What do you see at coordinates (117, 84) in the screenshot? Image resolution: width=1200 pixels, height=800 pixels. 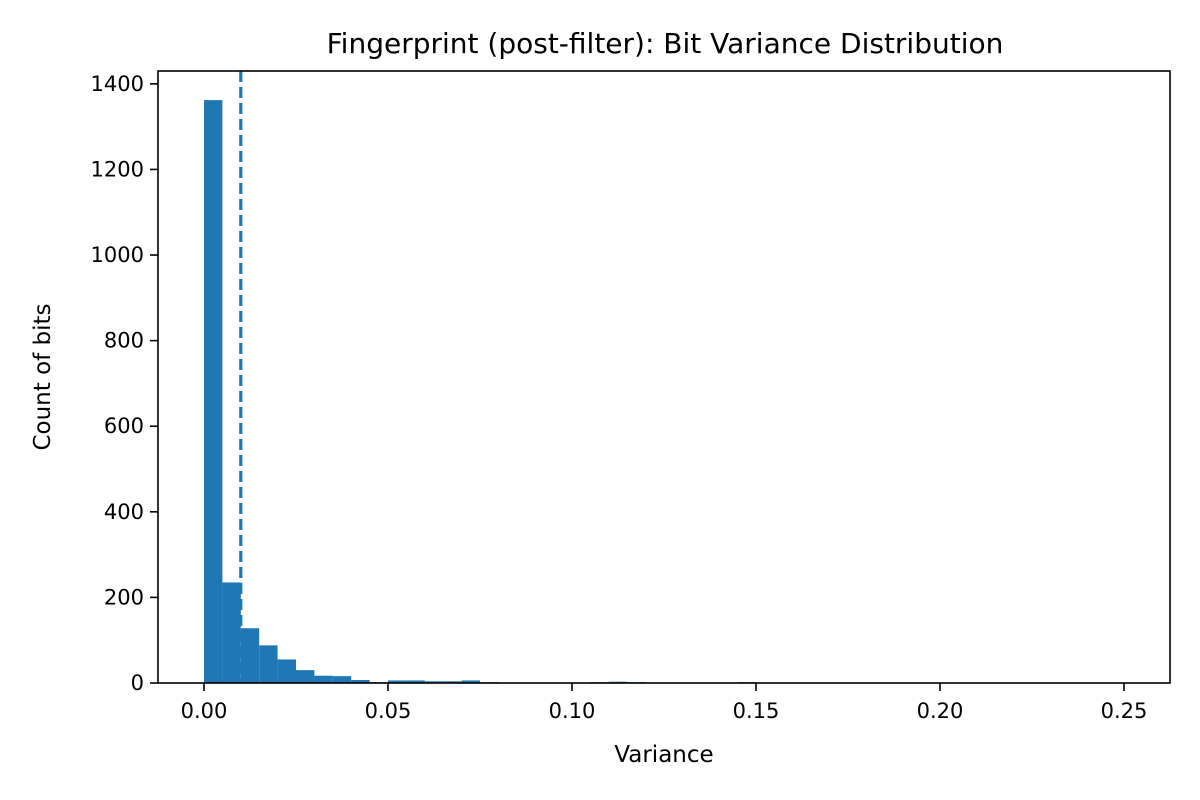 I see `y-tick-label: 1400` at bounding box center [117, 84].